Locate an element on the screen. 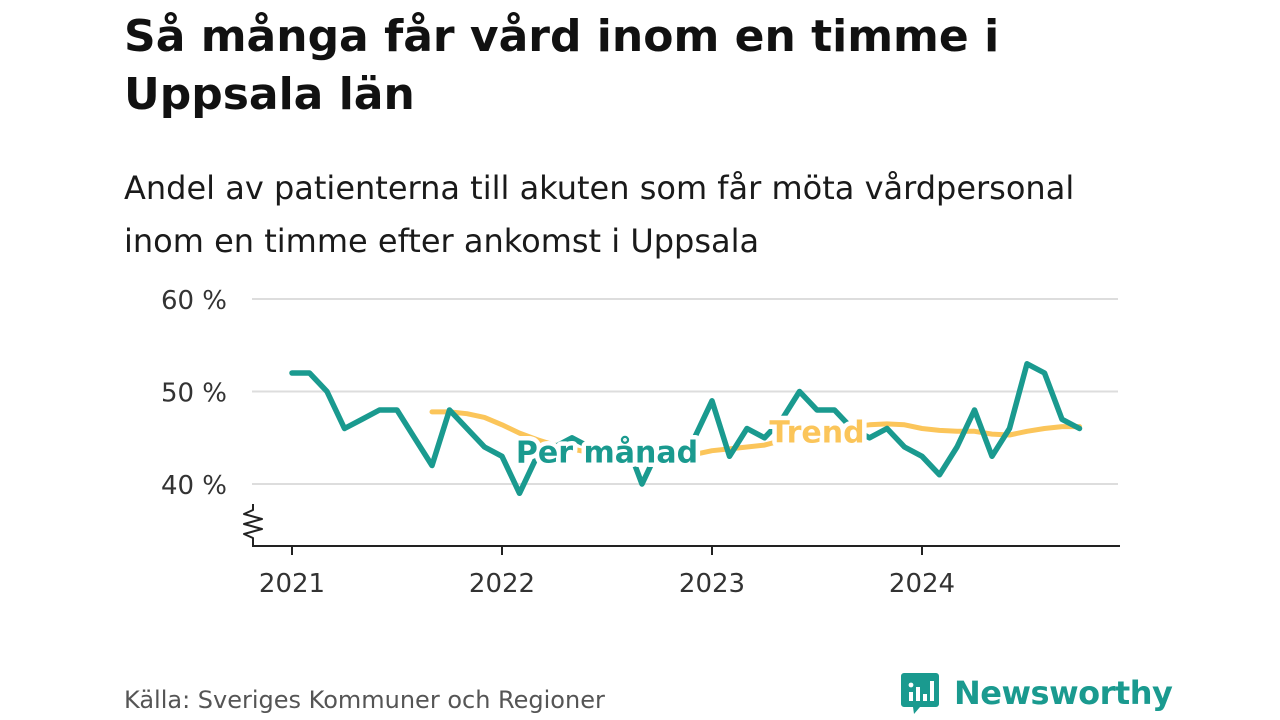  series-label-halo: Per månad is located at coordinates (607, 453).